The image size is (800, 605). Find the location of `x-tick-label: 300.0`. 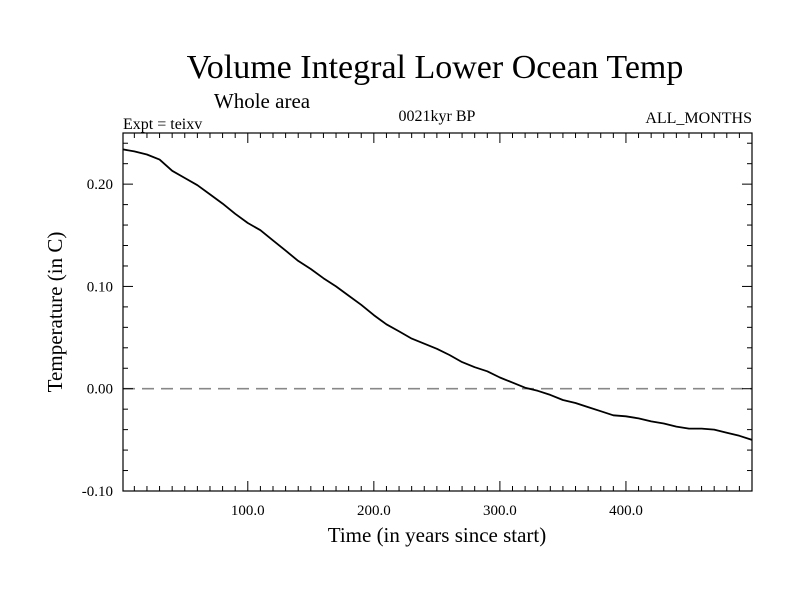

x-tick-label: 300.0 is located at coordinates (500, 511).